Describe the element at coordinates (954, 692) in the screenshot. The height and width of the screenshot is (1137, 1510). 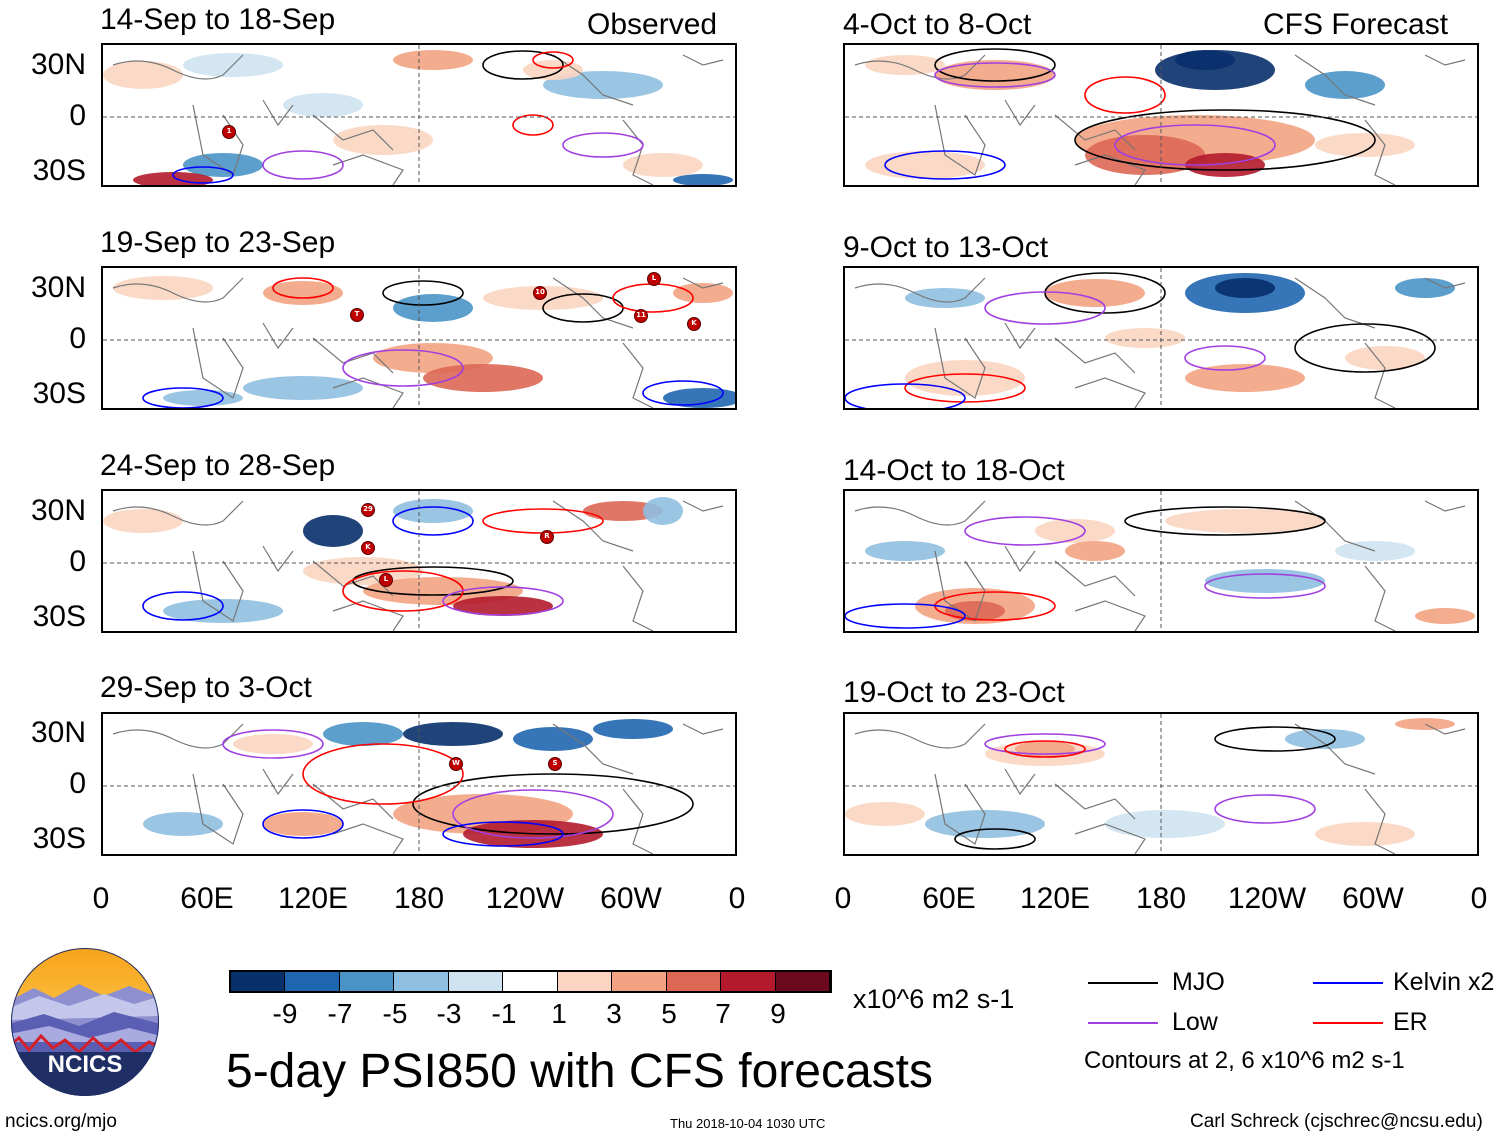
I see `panel-title-fc-4: 19-Oct to 23-Oct` at that location.